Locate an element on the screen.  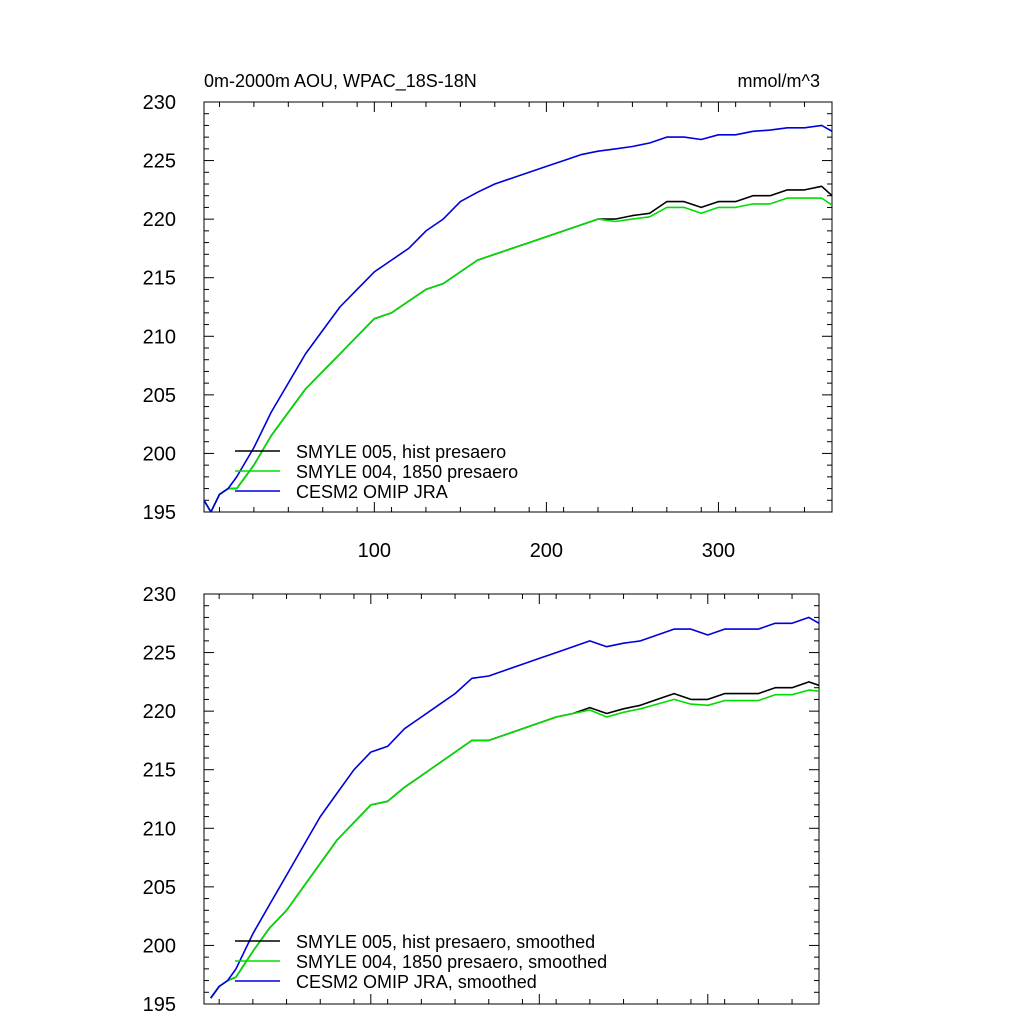
legend-label-2: CESM2 OMIP JRA is located at coordinates (372, 492).